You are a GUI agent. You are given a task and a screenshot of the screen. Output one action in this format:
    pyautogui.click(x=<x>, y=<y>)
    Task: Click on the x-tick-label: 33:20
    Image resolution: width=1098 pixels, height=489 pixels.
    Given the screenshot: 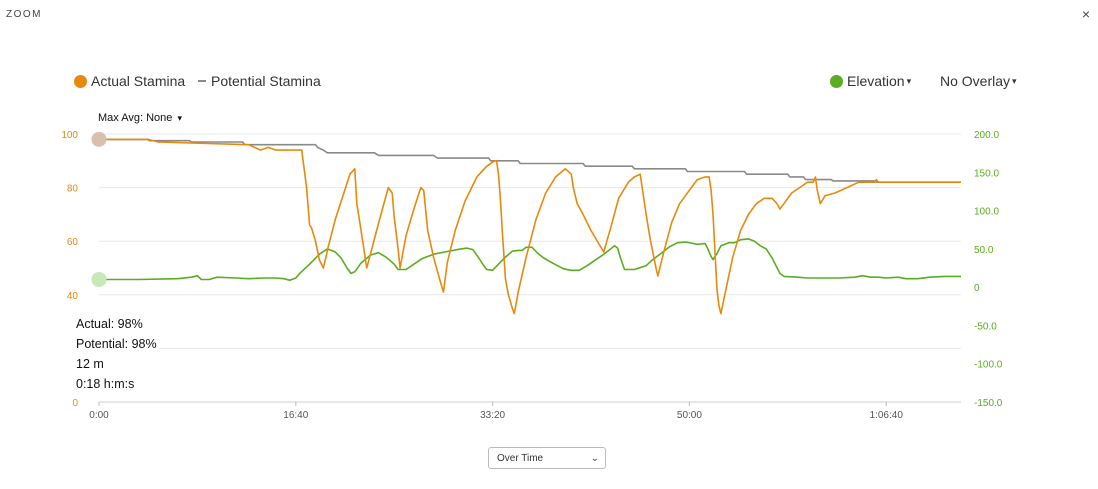 What is the action you would take?
    pyautogui.click(x=492, y=415)
    